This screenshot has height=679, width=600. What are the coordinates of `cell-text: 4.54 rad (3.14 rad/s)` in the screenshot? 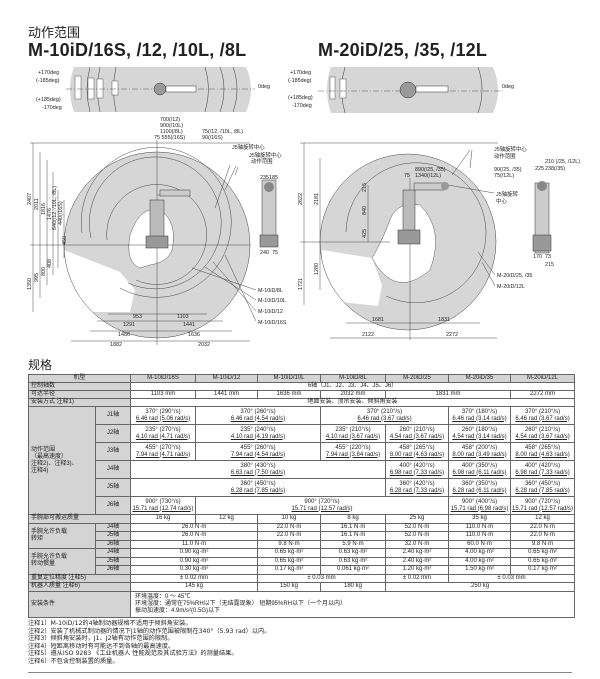 It's located at (479, 436).